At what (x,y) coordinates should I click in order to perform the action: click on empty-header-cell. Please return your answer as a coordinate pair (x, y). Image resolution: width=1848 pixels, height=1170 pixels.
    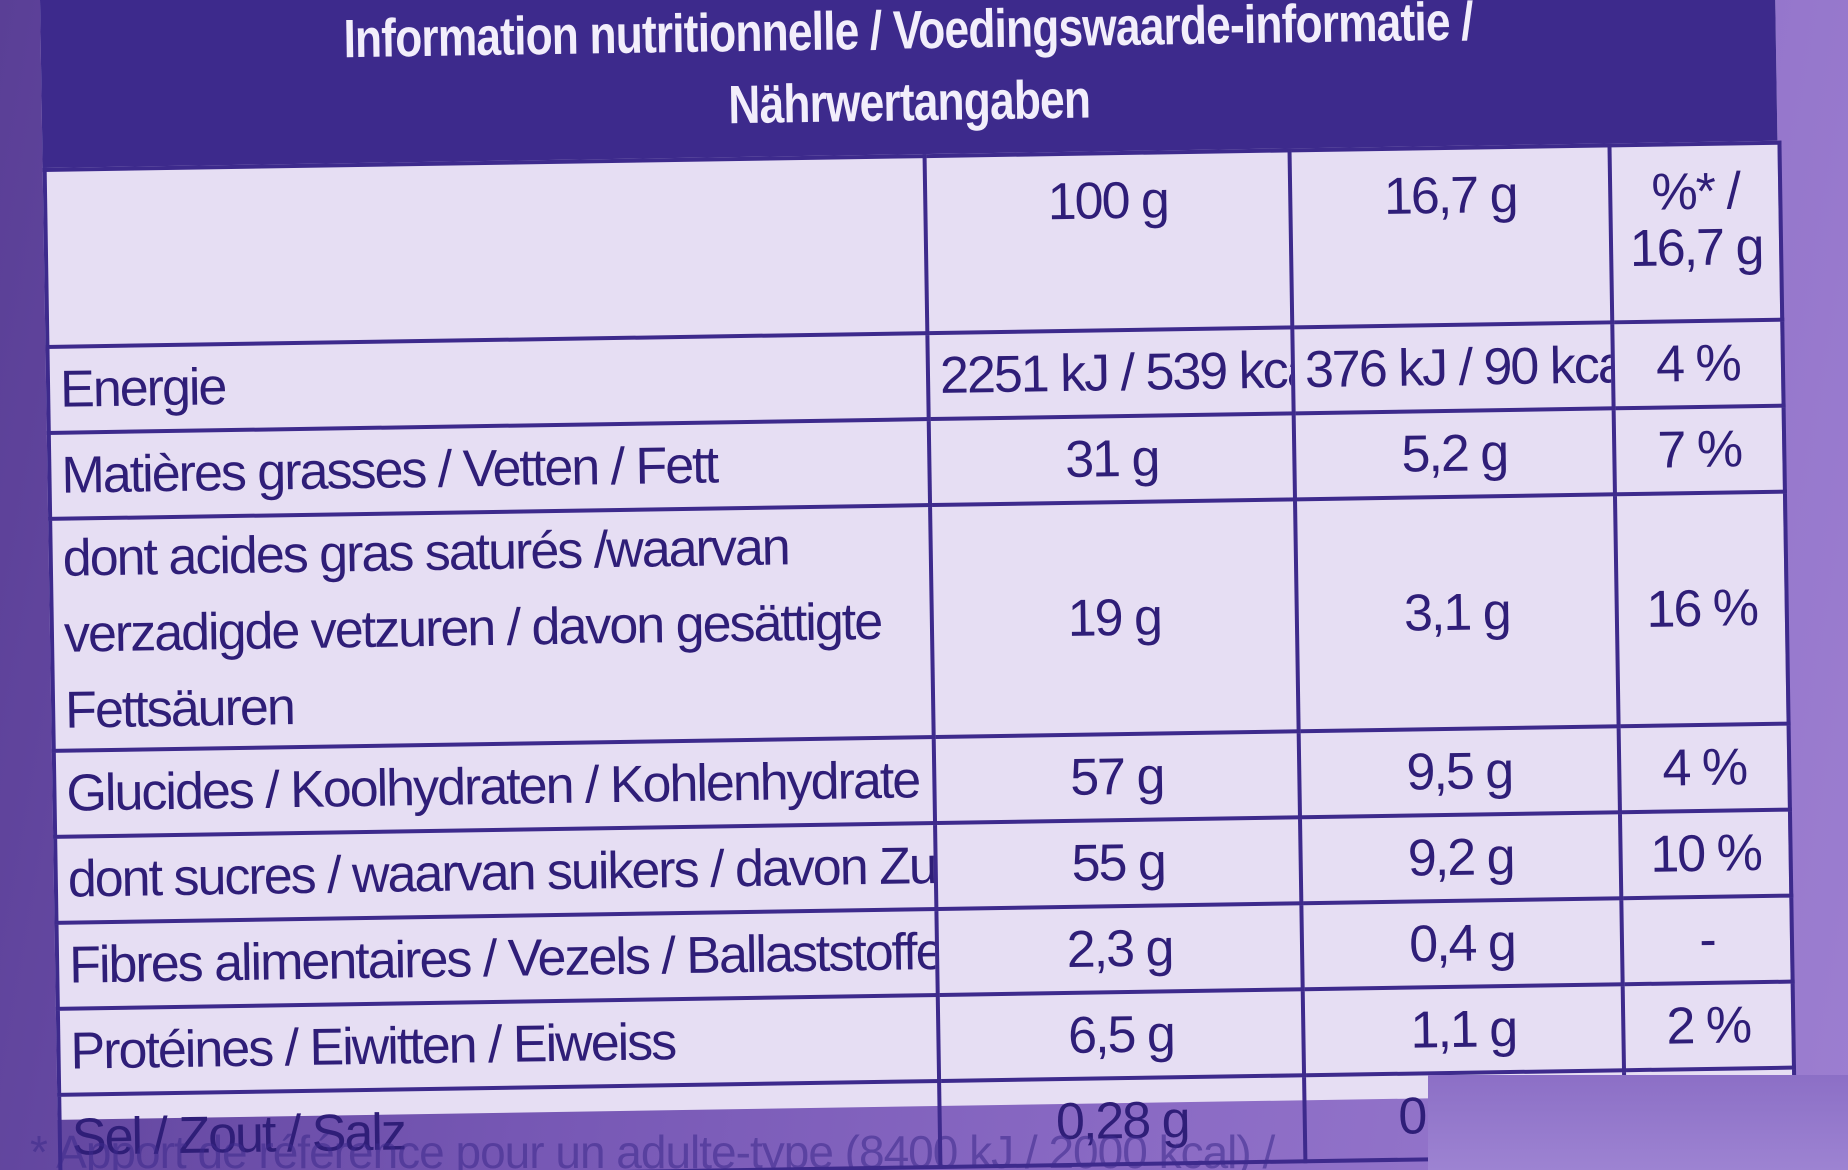
    Looking at the image, I should click on (486, 251).